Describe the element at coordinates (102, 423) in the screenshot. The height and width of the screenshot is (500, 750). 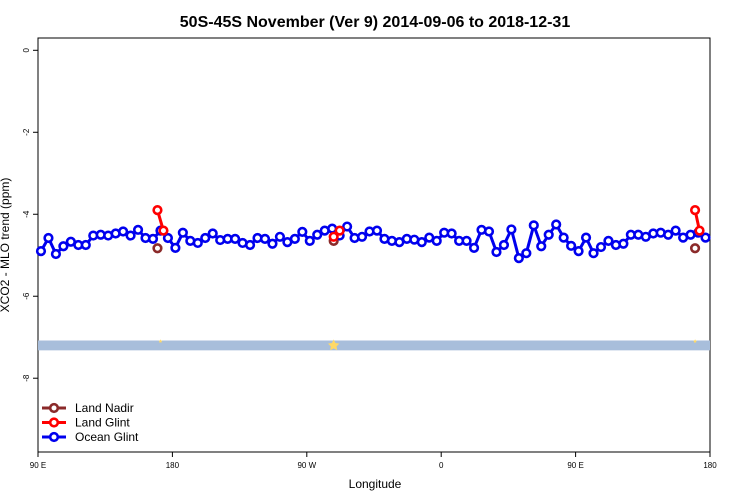
I see `land-glint-legend-label: Land Glint` at that location.